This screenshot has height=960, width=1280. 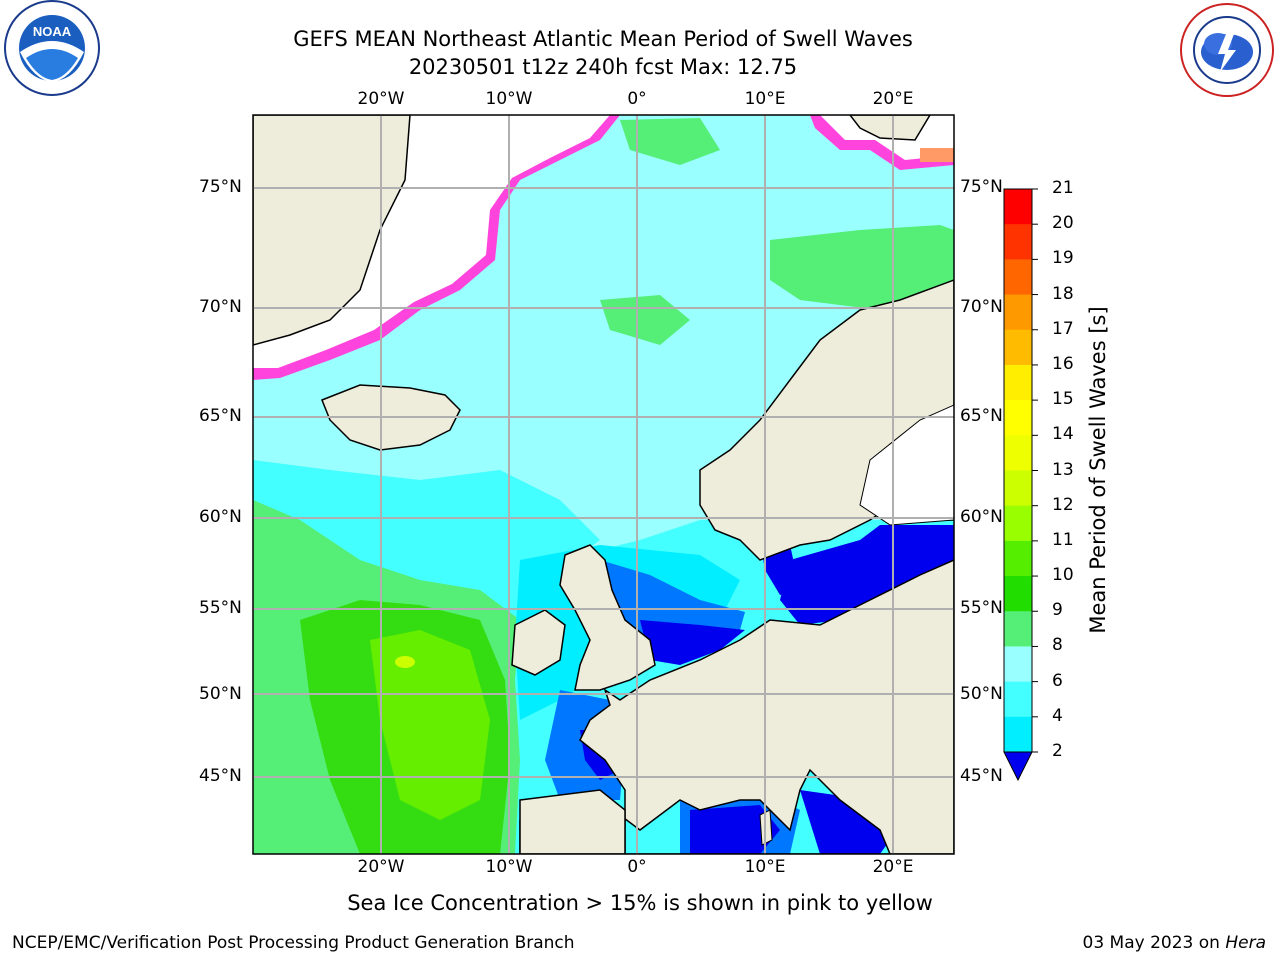 I want to click on great-britain, so click(x=607, y=617).